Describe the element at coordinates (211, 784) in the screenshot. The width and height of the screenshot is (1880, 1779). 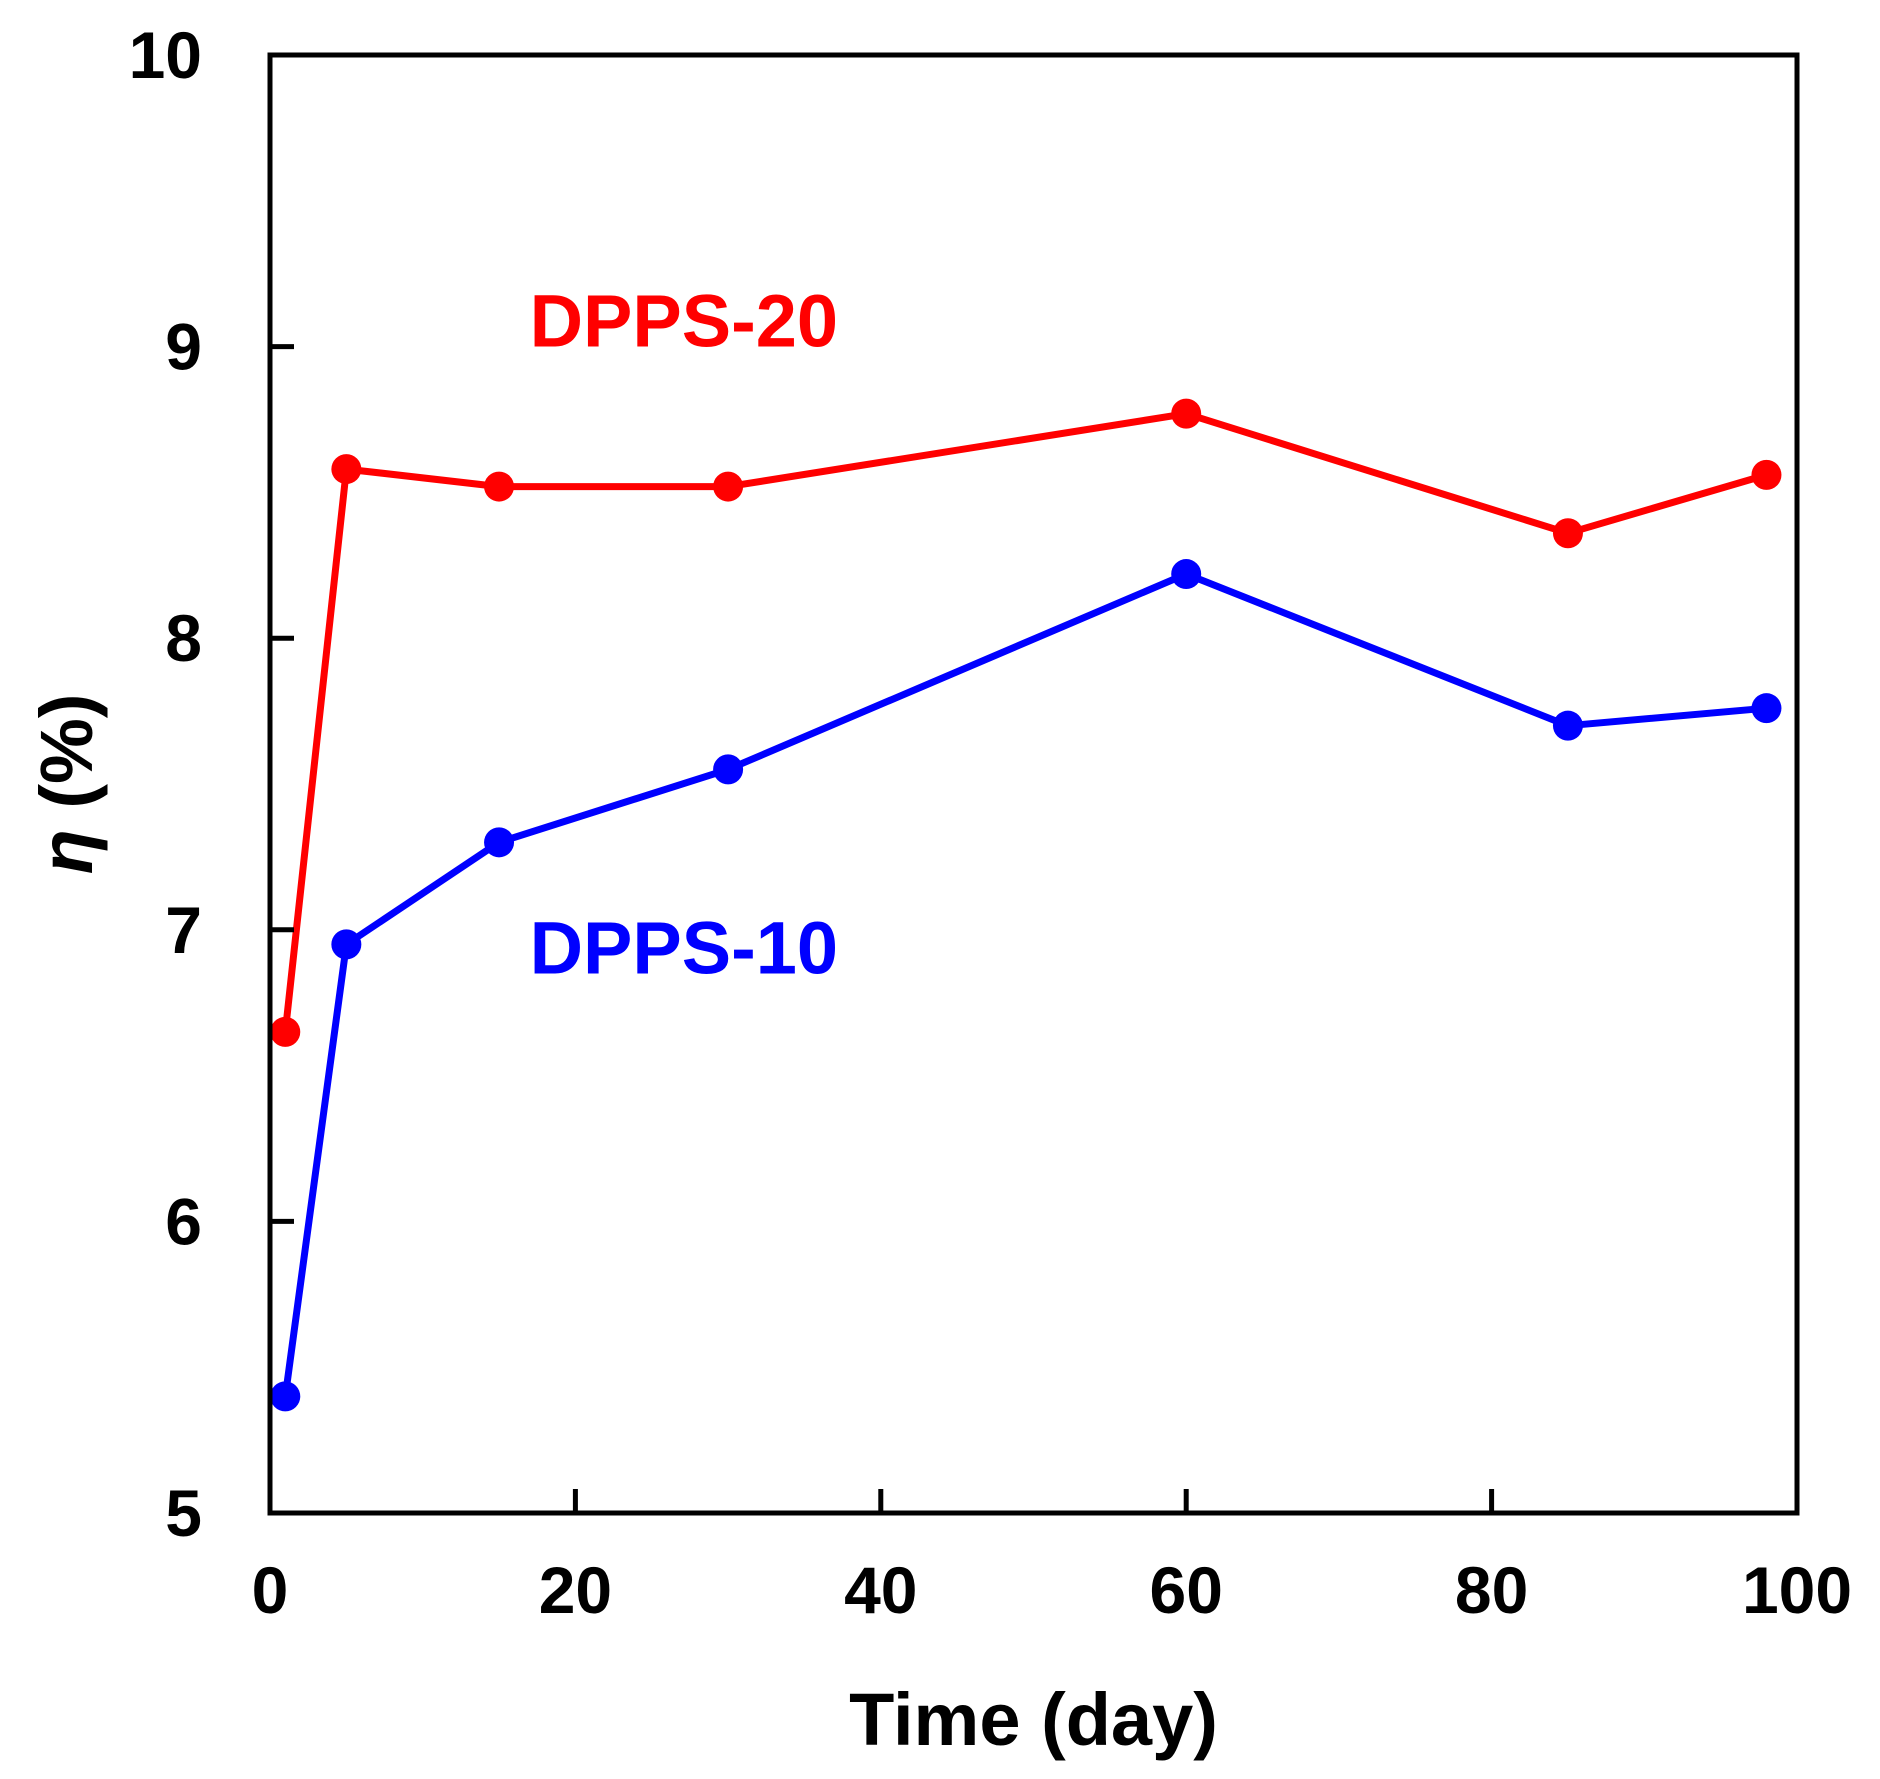
I see `y-axis: 5 6 7 8 9 10` at that location.